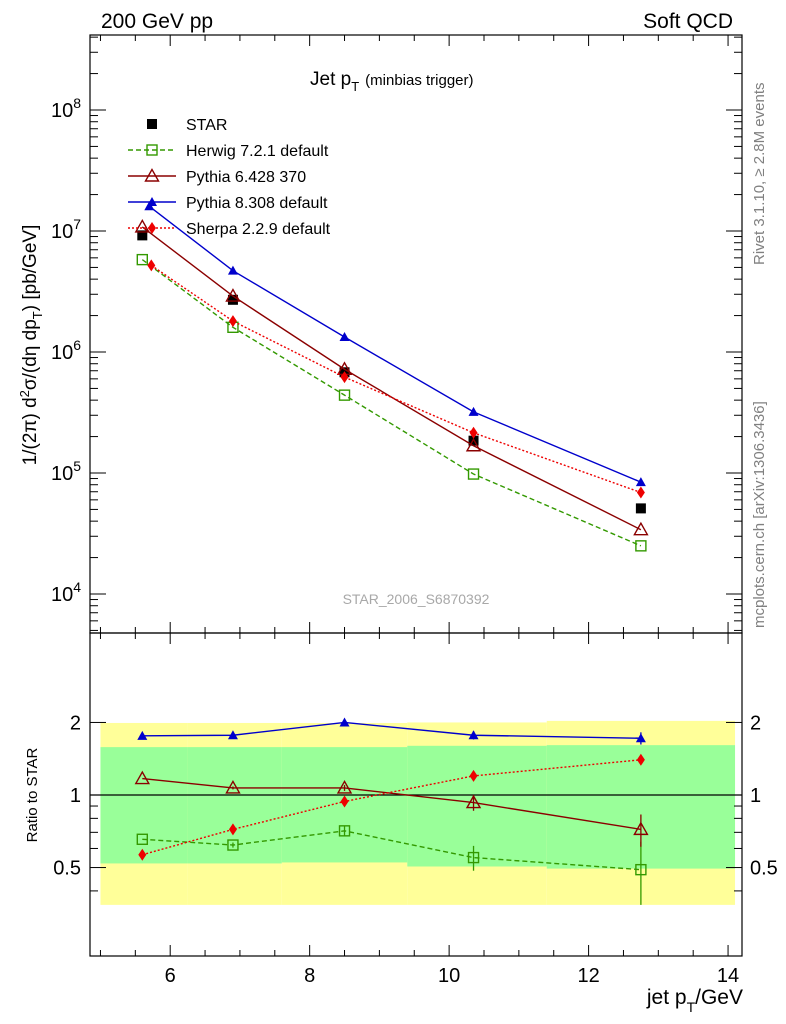 The height and width of the screenshot is (1024, 786). I want to click on ratio-y-tick-label: 2, so click(75, 723).